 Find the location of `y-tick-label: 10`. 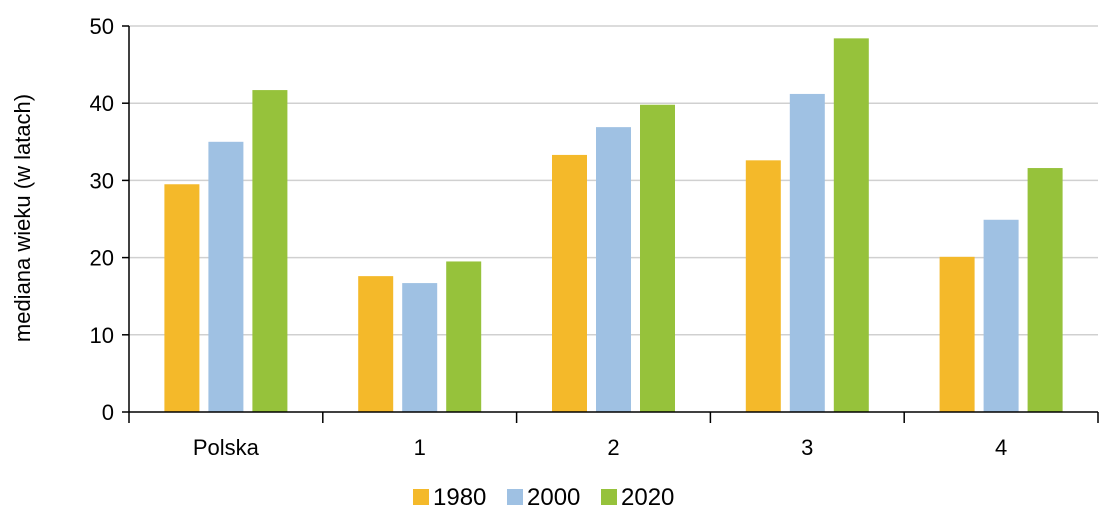

y-tick-label: 10 is located at coordinates (102, 335).